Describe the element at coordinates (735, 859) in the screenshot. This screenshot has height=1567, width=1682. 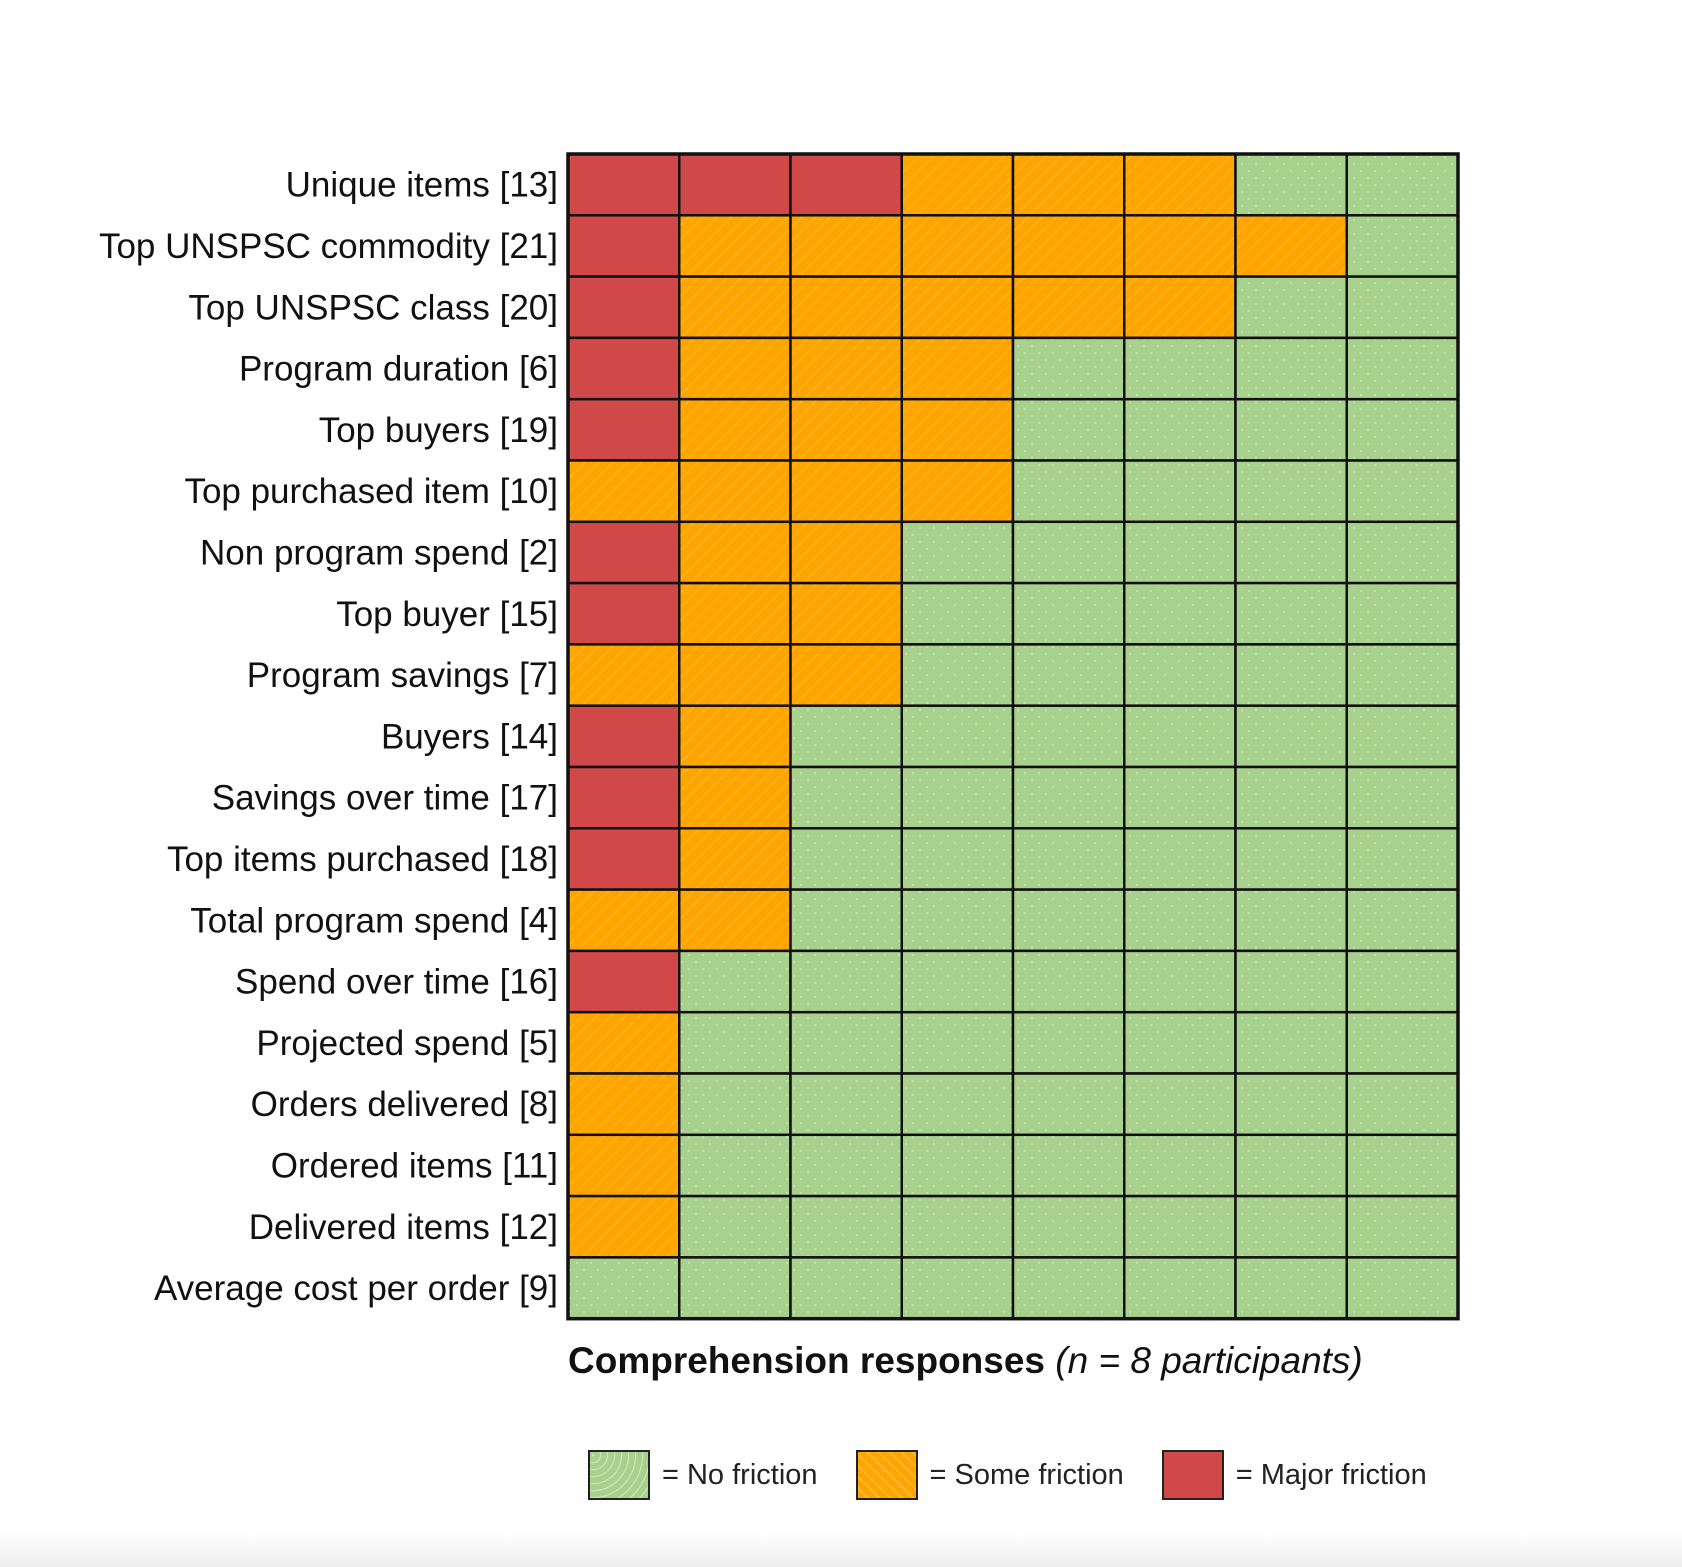
I see `cell-r11-c1-some` at that location.